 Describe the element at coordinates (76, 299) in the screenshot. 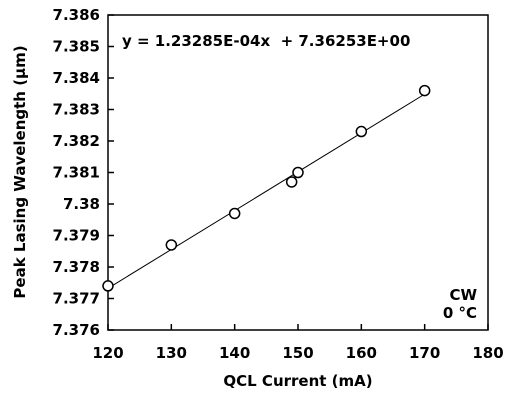

I see `y-tick-label: 7.377` at that location.